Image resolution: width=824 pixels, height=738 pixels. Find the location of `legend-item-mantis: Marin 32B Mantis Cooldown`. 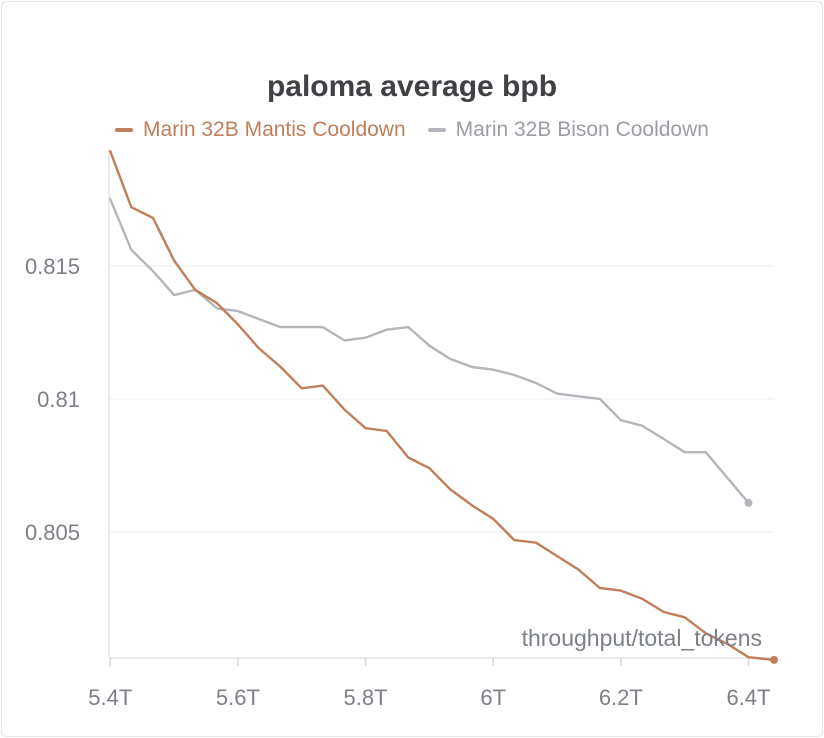

legend-item-mantis: Marin 32B Mantis Cooldown is located at coordinates (260, 130).